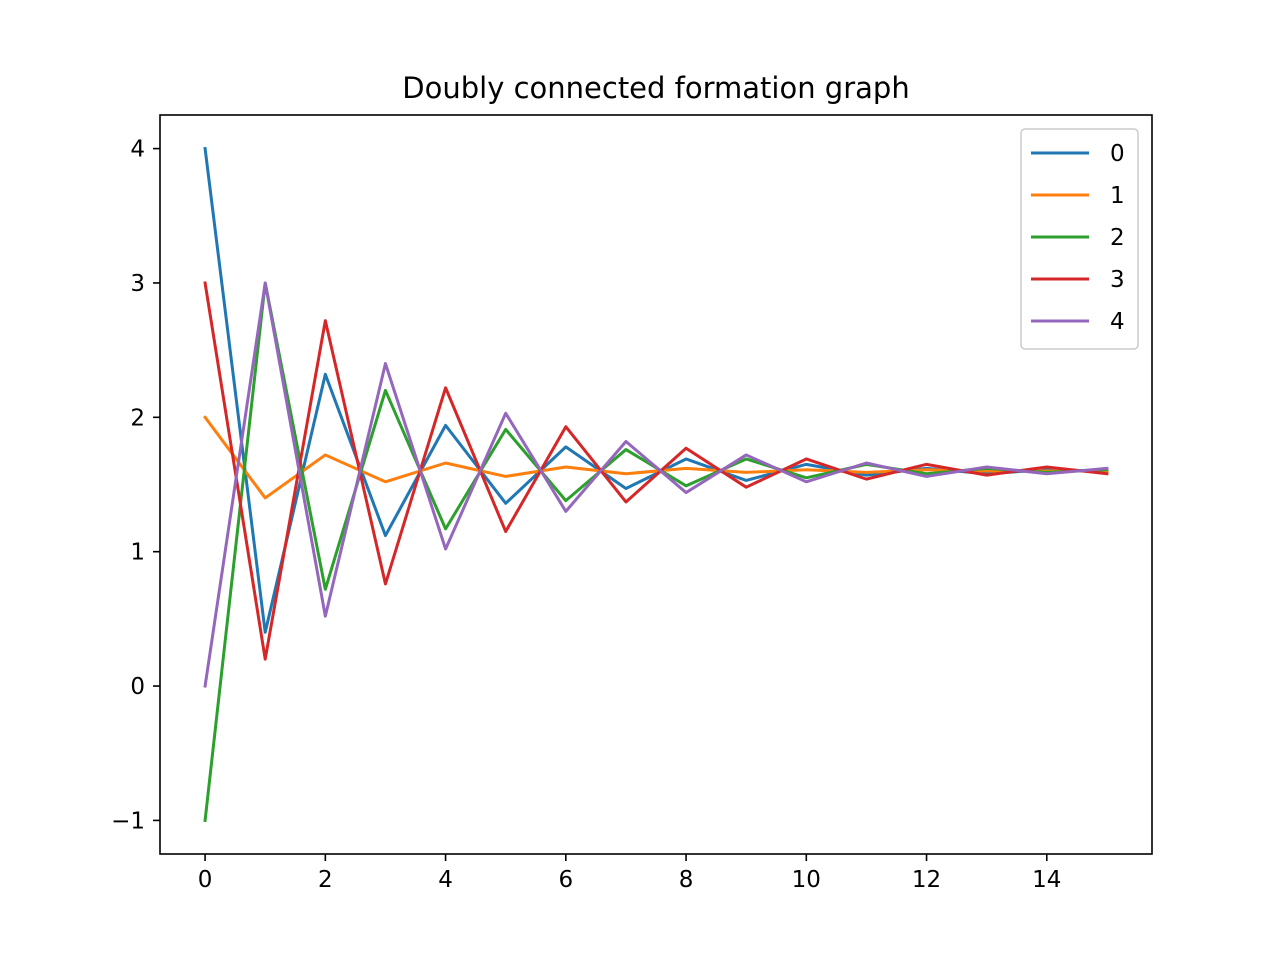 The image size is (1280, 965). What do you see at coordinates (806, 880) in the screenshot?
I see `x-tick-label: 10` at bounding box center [806, 880].